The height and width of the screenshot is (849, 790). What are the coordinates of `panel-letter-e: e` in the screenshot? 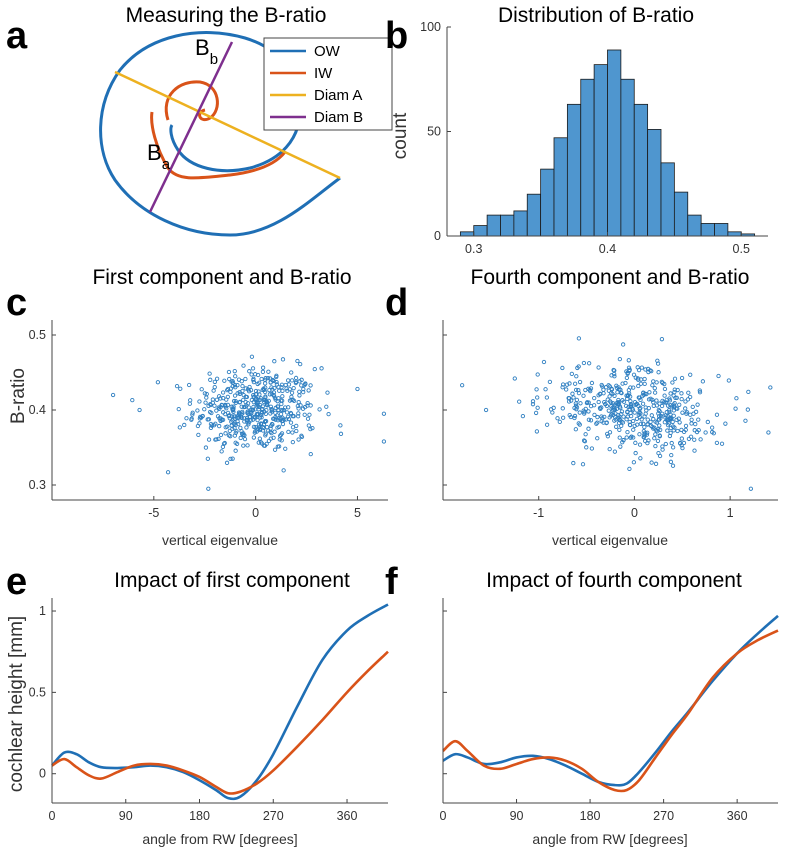 It's located at (16, 582).